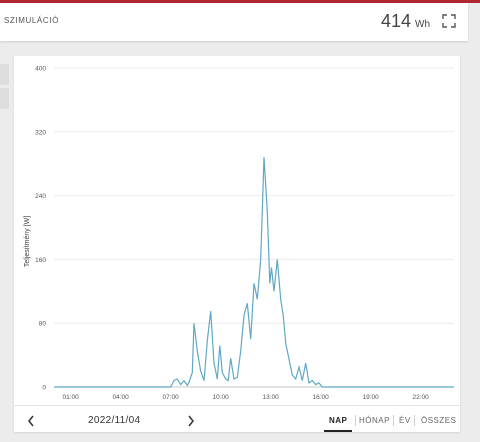 This screenshot has width=480, height=442. What do you see at coordinates (4, 74) in the screenshot?
I see `side-tab-upper` at bounding box center [4, 74].